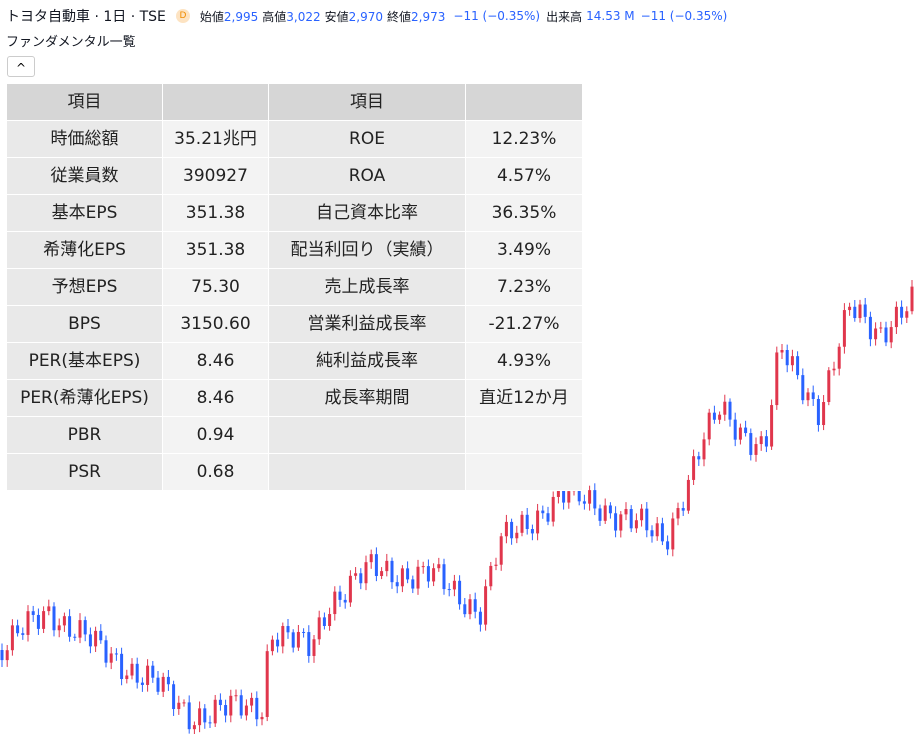 Image resolution: width=918 pixels, height=734 pixels. Describe the element at coordinates (216, 287) in the screenshot. I see `row-value: 75.30` at that location.